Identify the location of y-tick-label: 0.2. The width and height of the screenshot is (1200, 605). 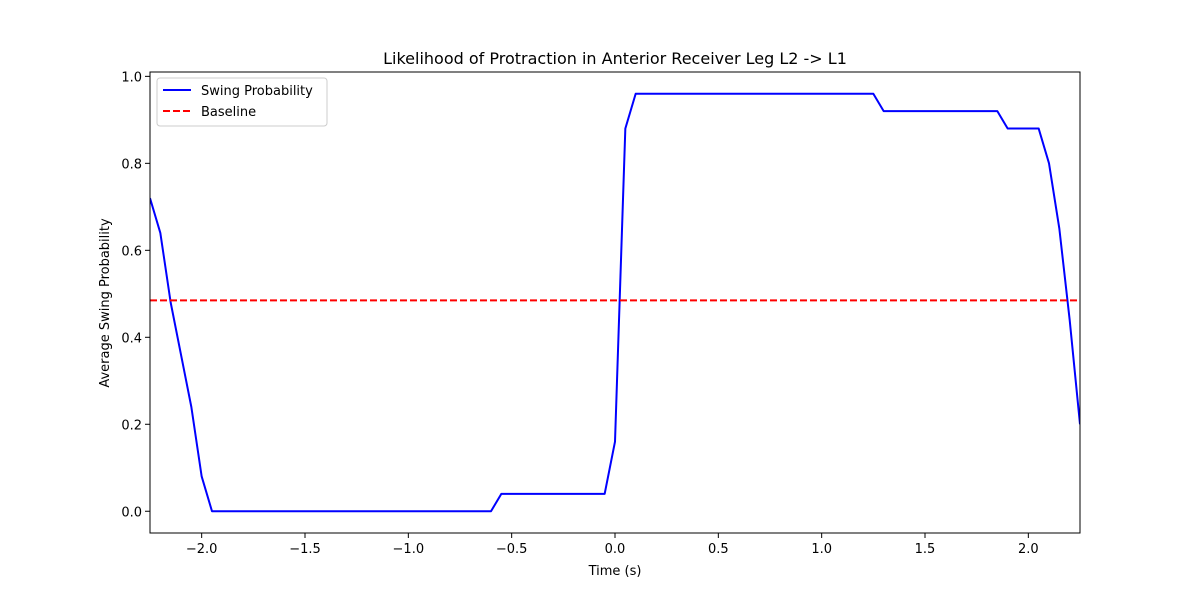
(131, 425).